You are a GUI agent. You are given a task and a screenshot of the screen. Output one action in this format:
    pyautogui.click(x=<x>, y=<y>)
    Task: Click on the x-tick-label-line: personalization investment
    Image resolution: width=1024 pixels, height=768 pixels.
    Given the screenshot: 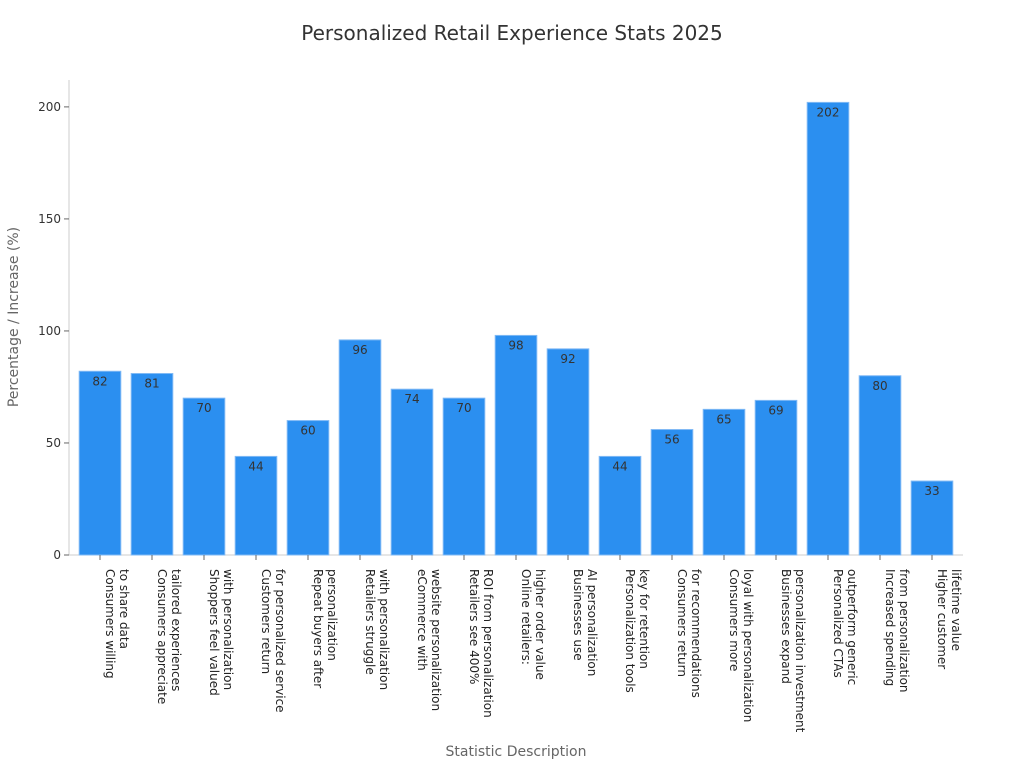 What is the action you would take?
    pyautogui.click(x=800, y=651)
    